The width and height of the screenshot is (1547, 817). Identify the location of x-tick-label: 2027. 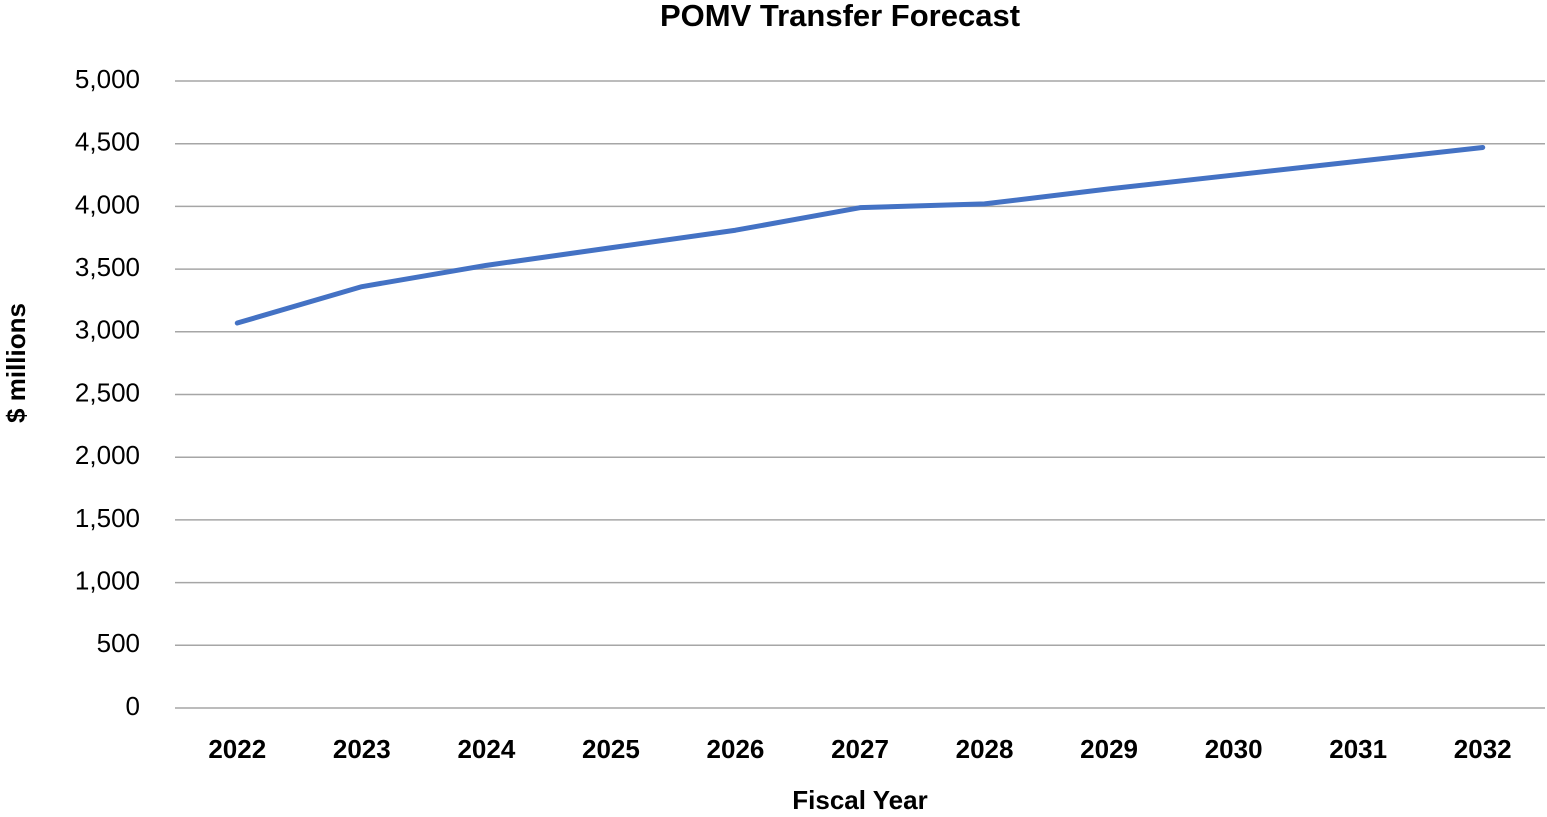
(860, 749).